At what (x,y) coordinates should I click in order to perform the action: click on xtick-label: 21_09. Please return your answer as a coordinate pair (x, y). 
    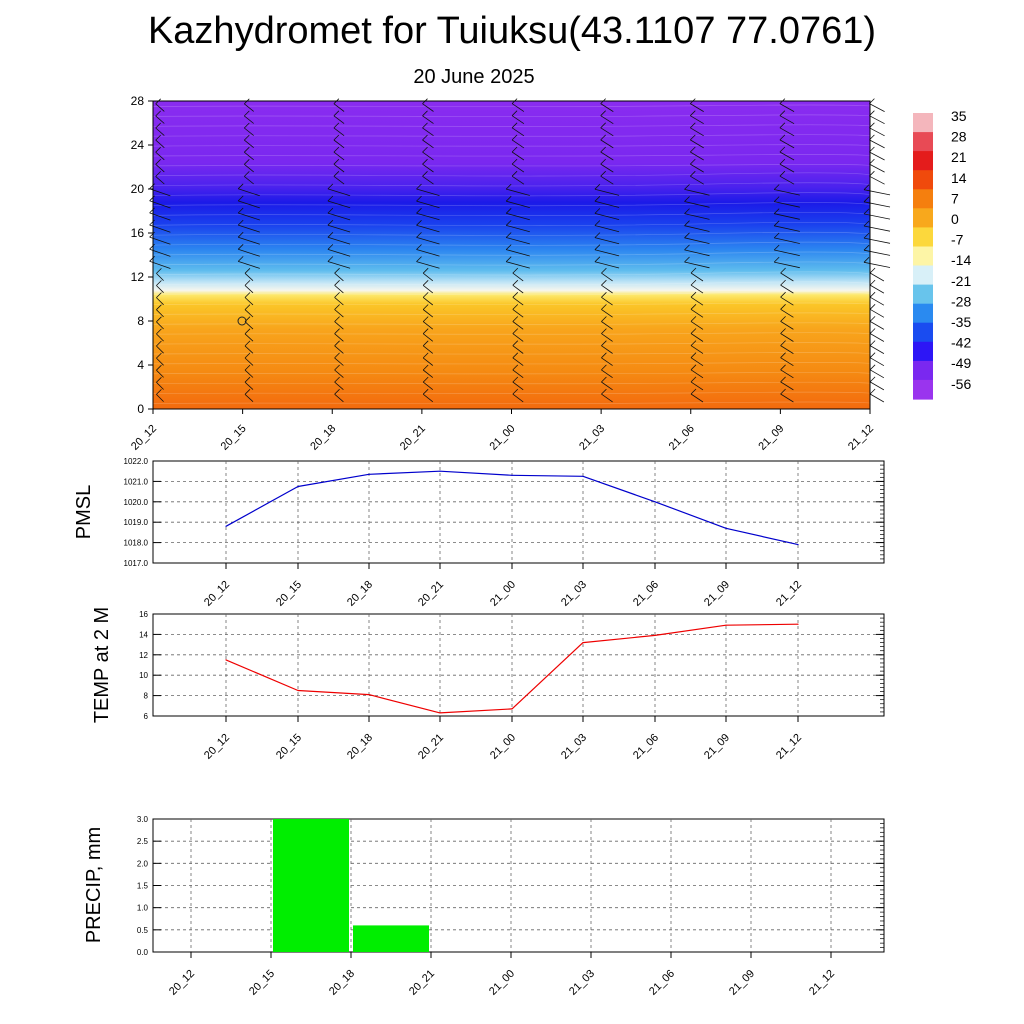
    Looking at the image, I should click on (717, 747).